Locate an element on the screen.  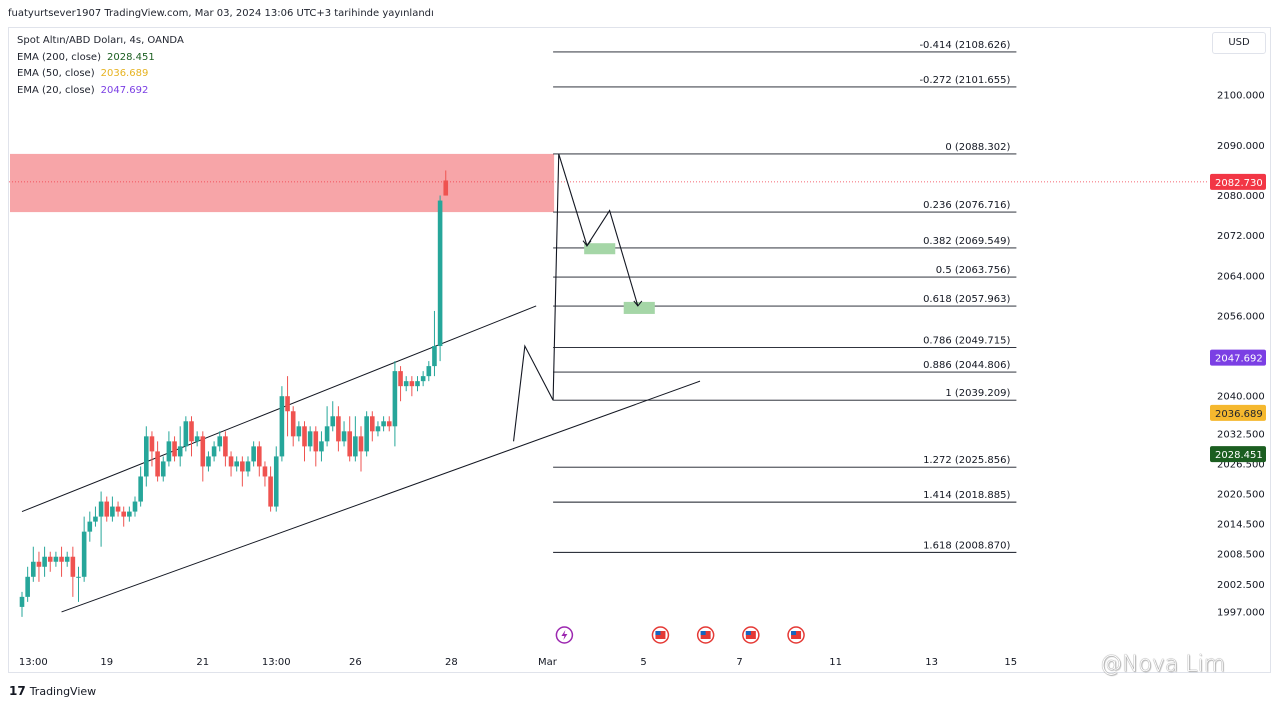
fib-level-label: -0.272 (2101.655) is located at coordinates (964, 80).